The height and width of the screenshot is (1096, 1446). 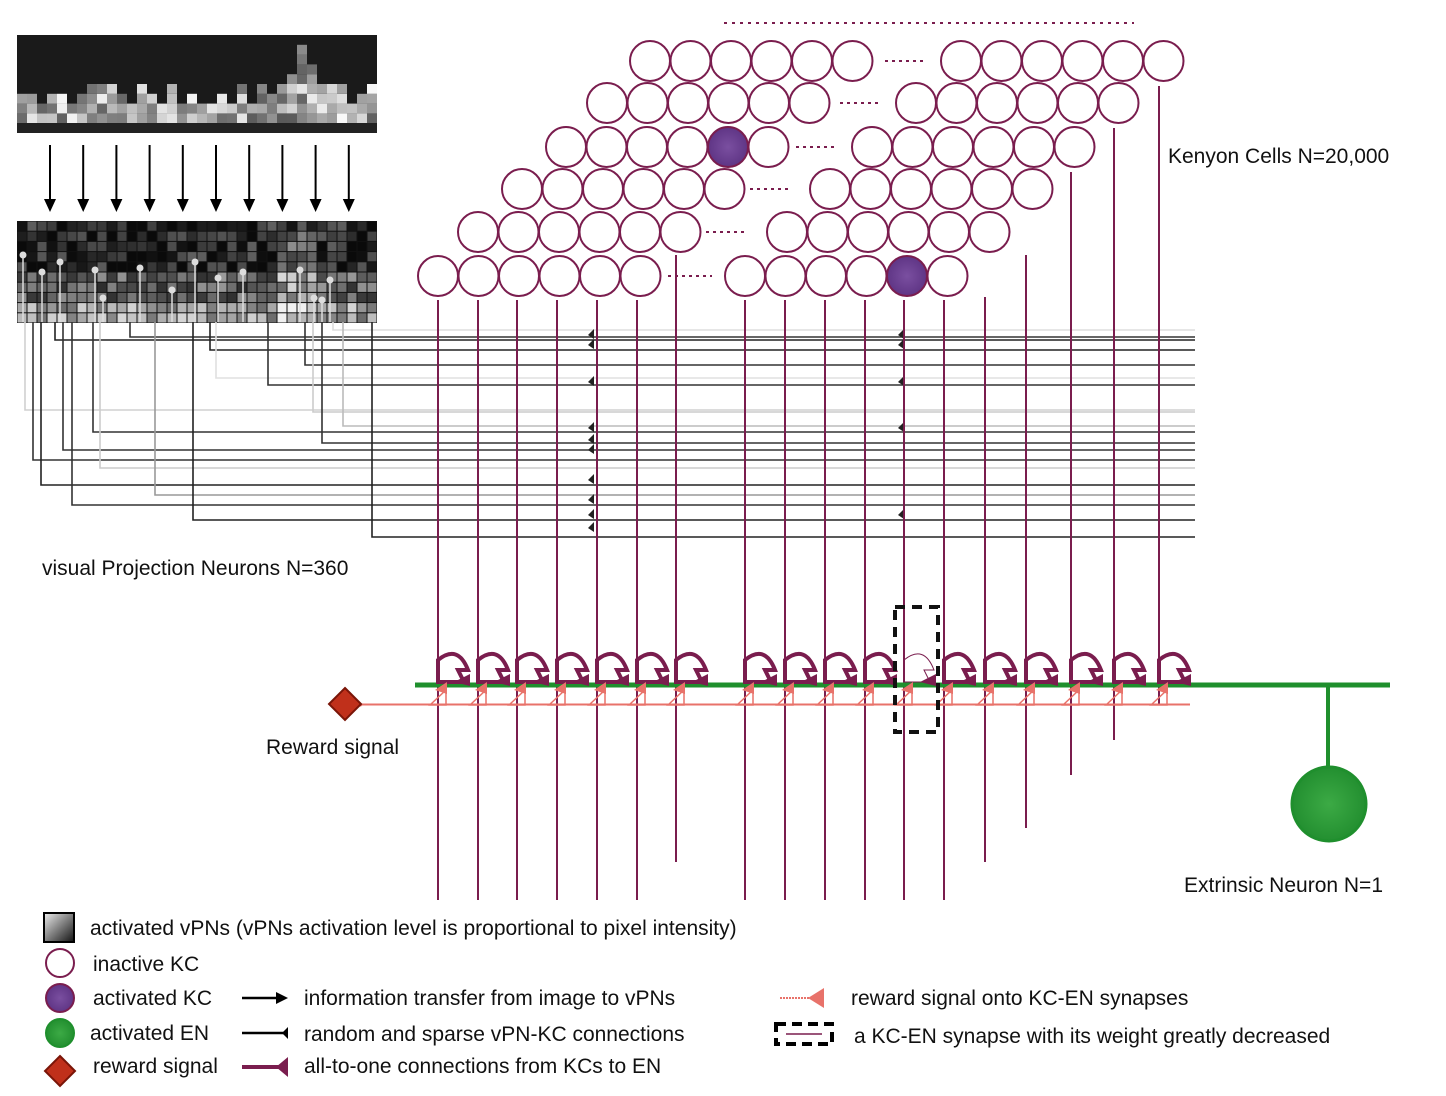 I want to click on legend-icons, so click(x=438, y=1000).